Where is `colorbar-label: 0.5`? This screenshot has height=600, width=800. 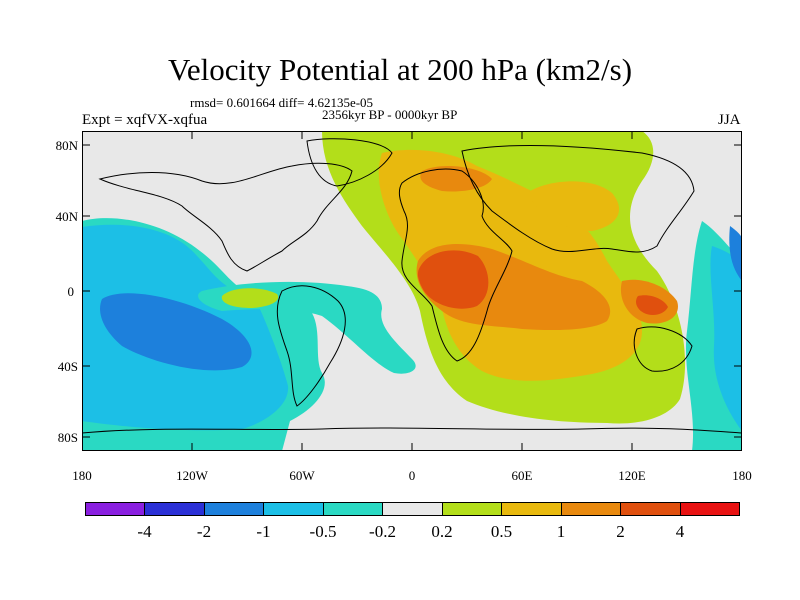 colorbar-label: 0.5 is located at coordinates (501, 531).